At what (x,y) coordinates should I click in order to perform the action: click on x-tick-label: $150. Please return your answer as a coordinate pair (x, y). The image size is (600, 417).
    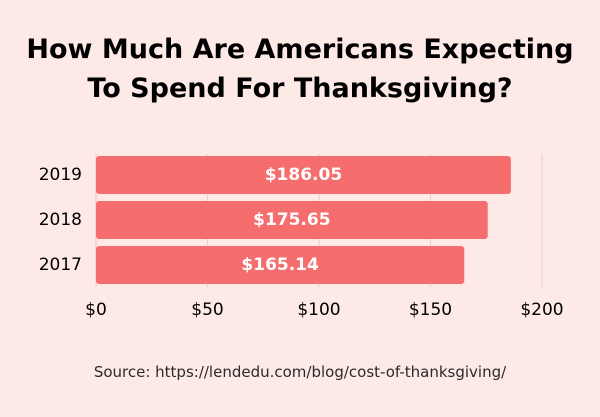
    Looking at the image, I should click on (430, 310).